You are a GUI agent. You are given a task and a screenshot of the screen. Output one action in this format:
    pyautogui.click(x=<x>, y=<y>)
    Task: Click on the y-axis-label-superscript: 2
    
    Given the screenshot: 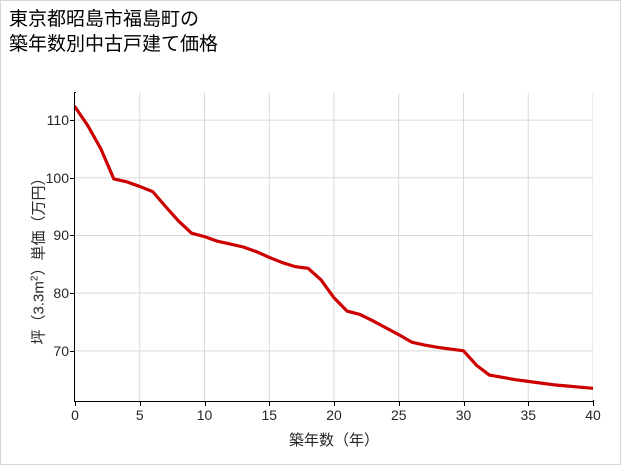 What is the action you would take?
    pyautogui.click(x=35, y=278)
    